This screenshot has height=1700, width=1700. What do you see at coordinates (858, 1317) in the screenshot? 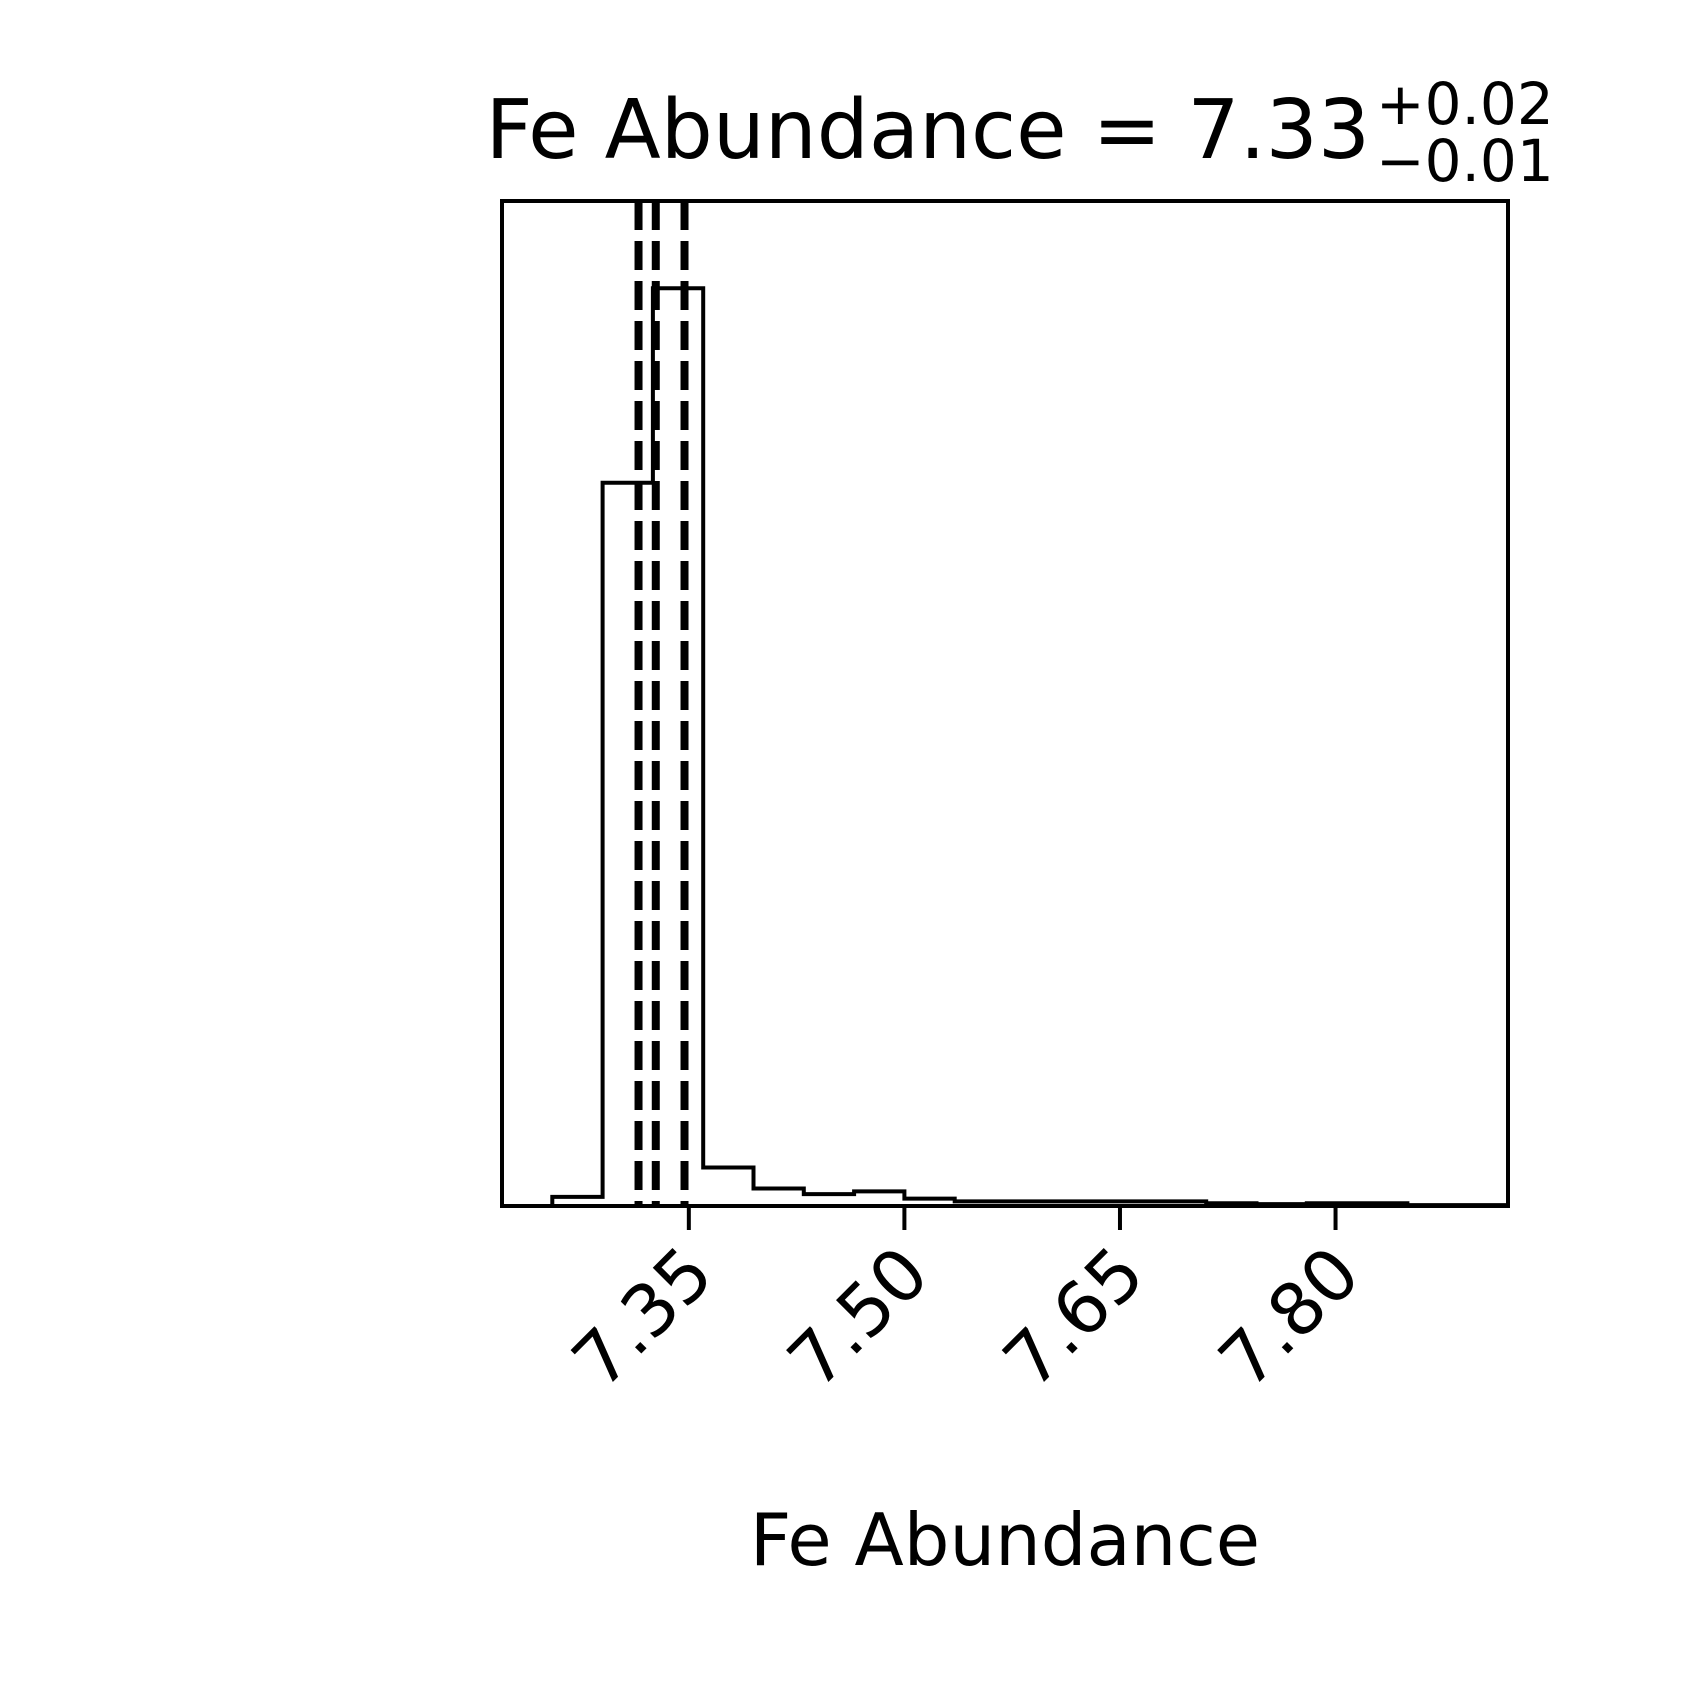
I see `x-tick-label-2: 7.50` at bounding box center [858, 1317].